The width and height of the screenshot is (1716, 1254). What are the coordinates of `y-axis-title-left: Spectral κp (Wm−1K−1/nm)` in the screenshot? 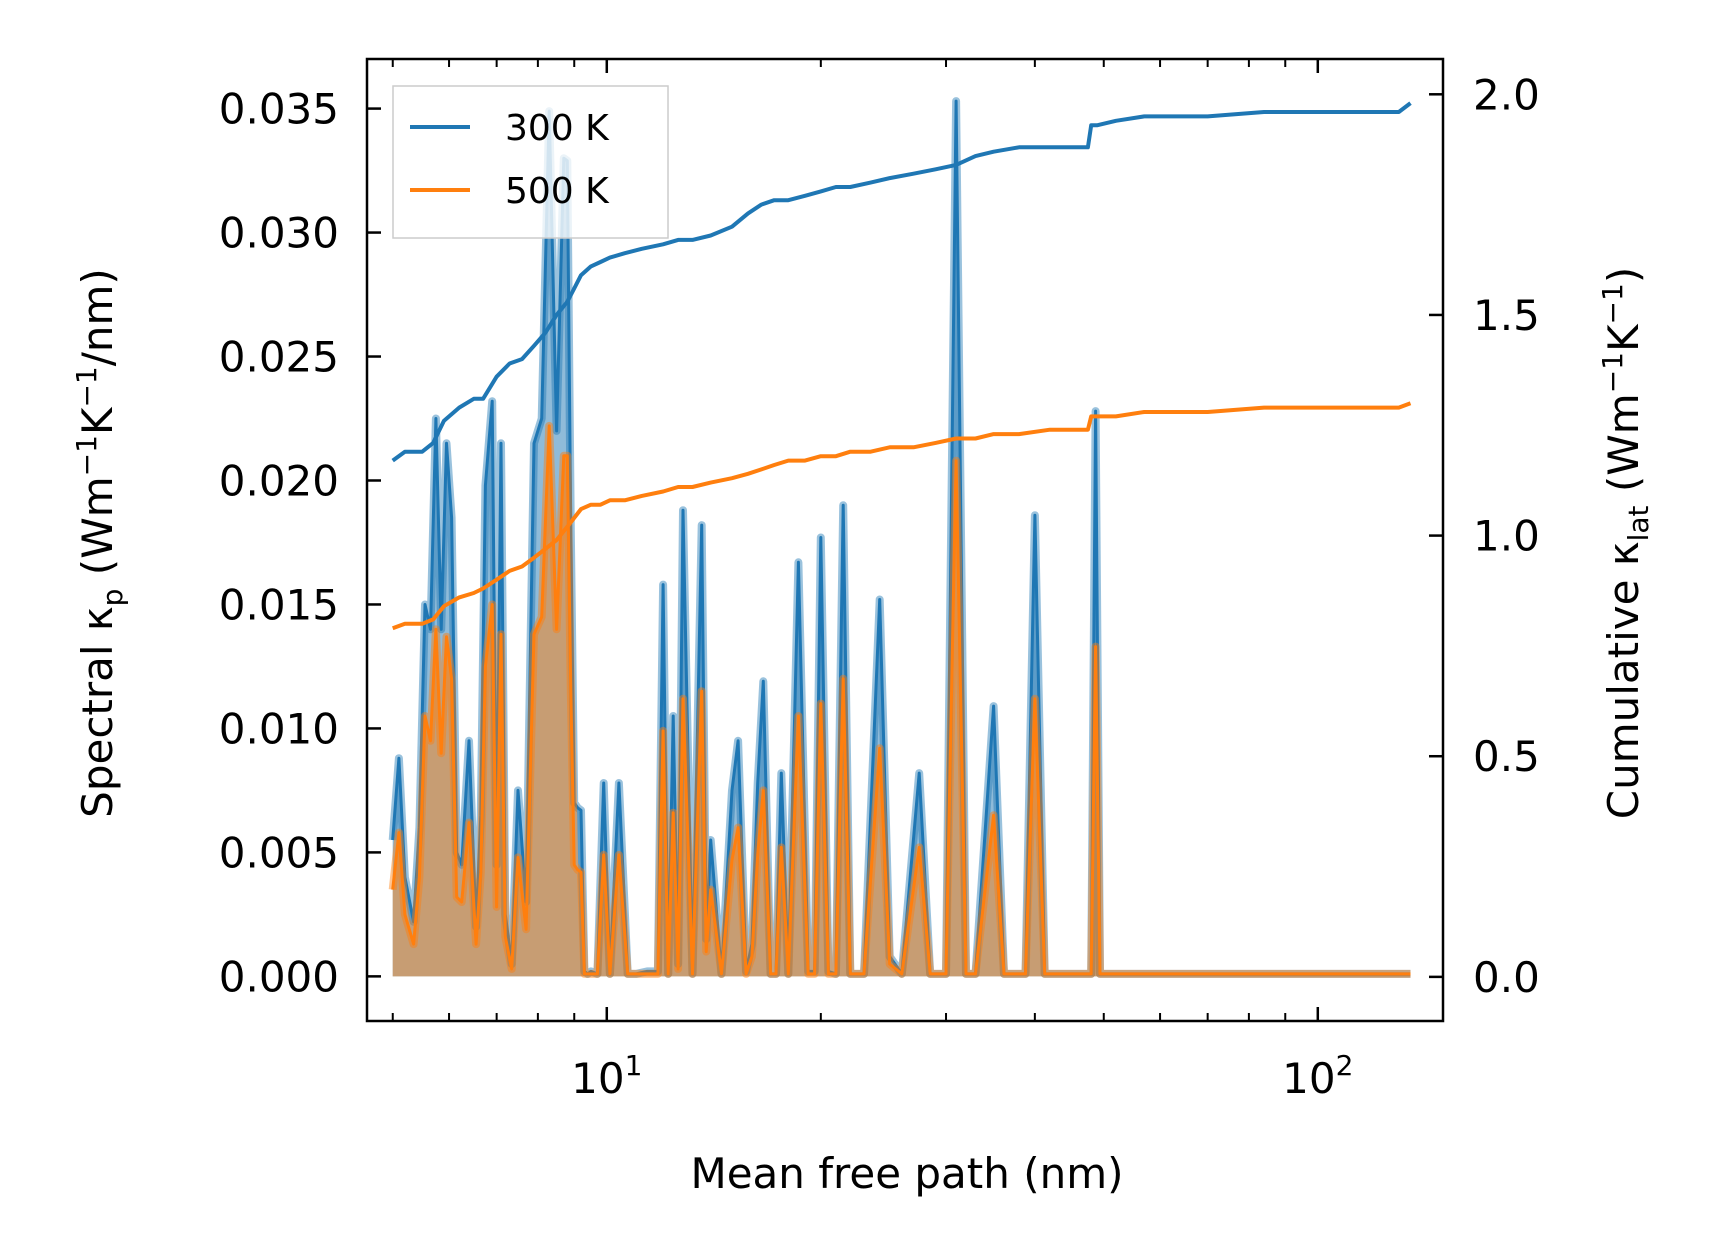 It's located at (99, 543).